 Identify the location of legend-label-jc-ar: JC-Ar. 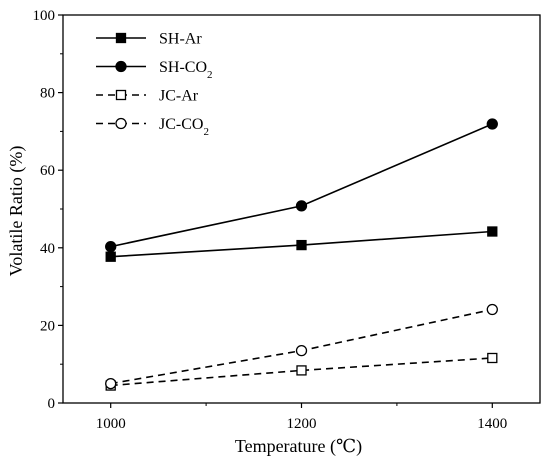
(179, 96).